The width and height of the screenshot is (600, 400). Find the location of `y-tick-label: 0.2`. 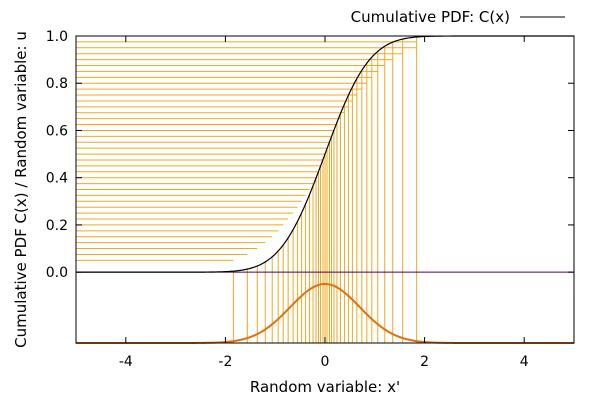

y-tick-label: 0.2 is located at coordinates (57, 226).